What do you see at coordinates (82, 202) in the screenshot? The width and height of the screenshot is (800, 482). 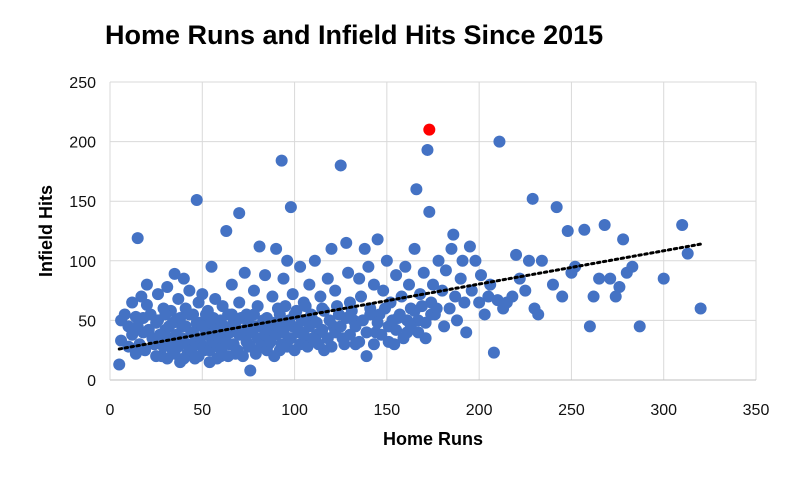 I see `y-tick-label: 150` at bounding box center [82, 202].